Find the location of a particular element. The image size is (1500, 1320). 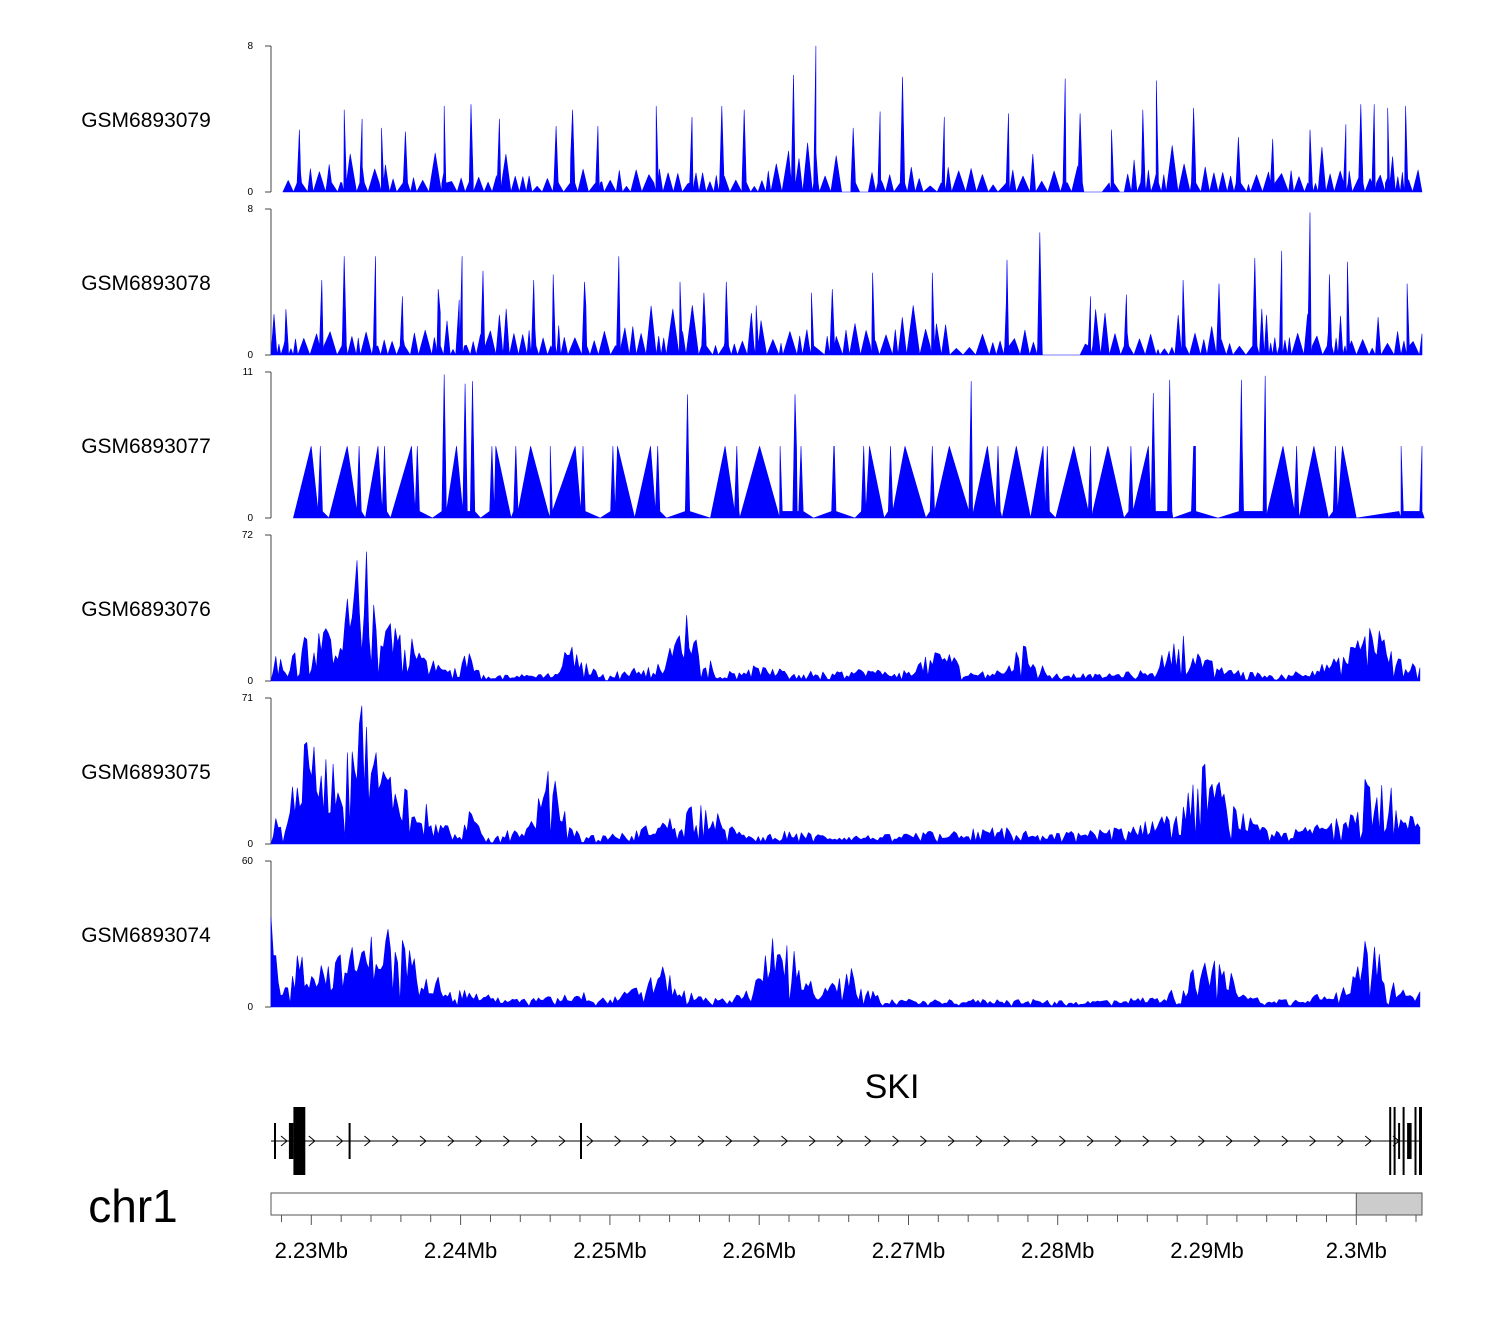

x-tick-label: 2.29Mb is located at coordinates (1206, 1250).